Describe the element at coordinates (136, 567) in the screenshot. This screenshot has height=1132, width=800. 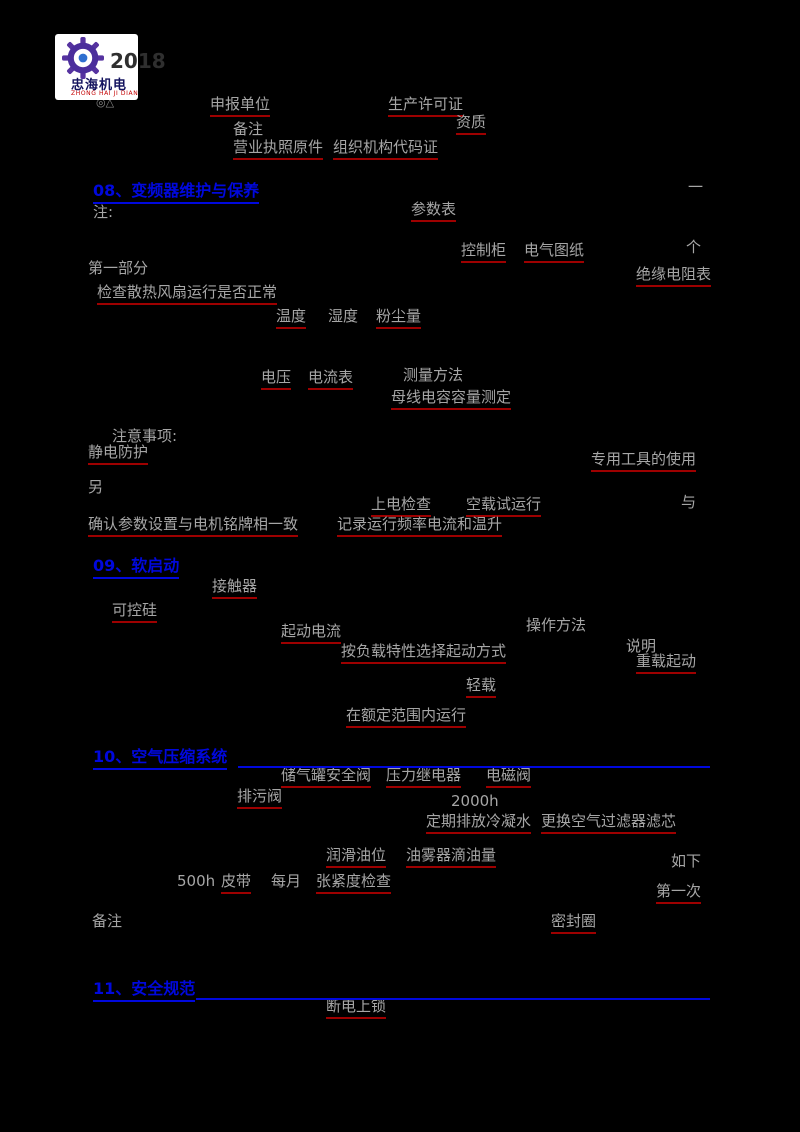
I see `section-heading: 09、软启动` at that location.